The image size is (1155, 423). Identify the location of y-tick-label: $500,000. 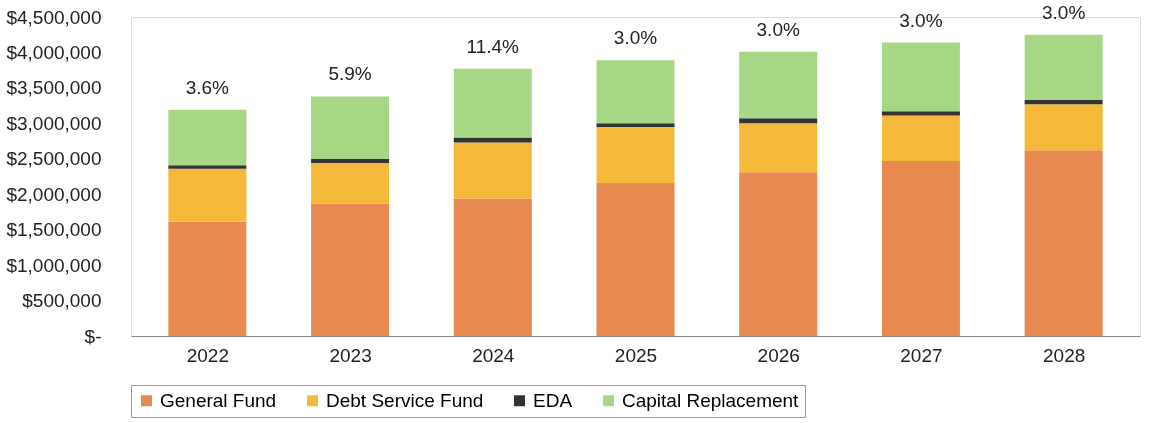
(62, 301).